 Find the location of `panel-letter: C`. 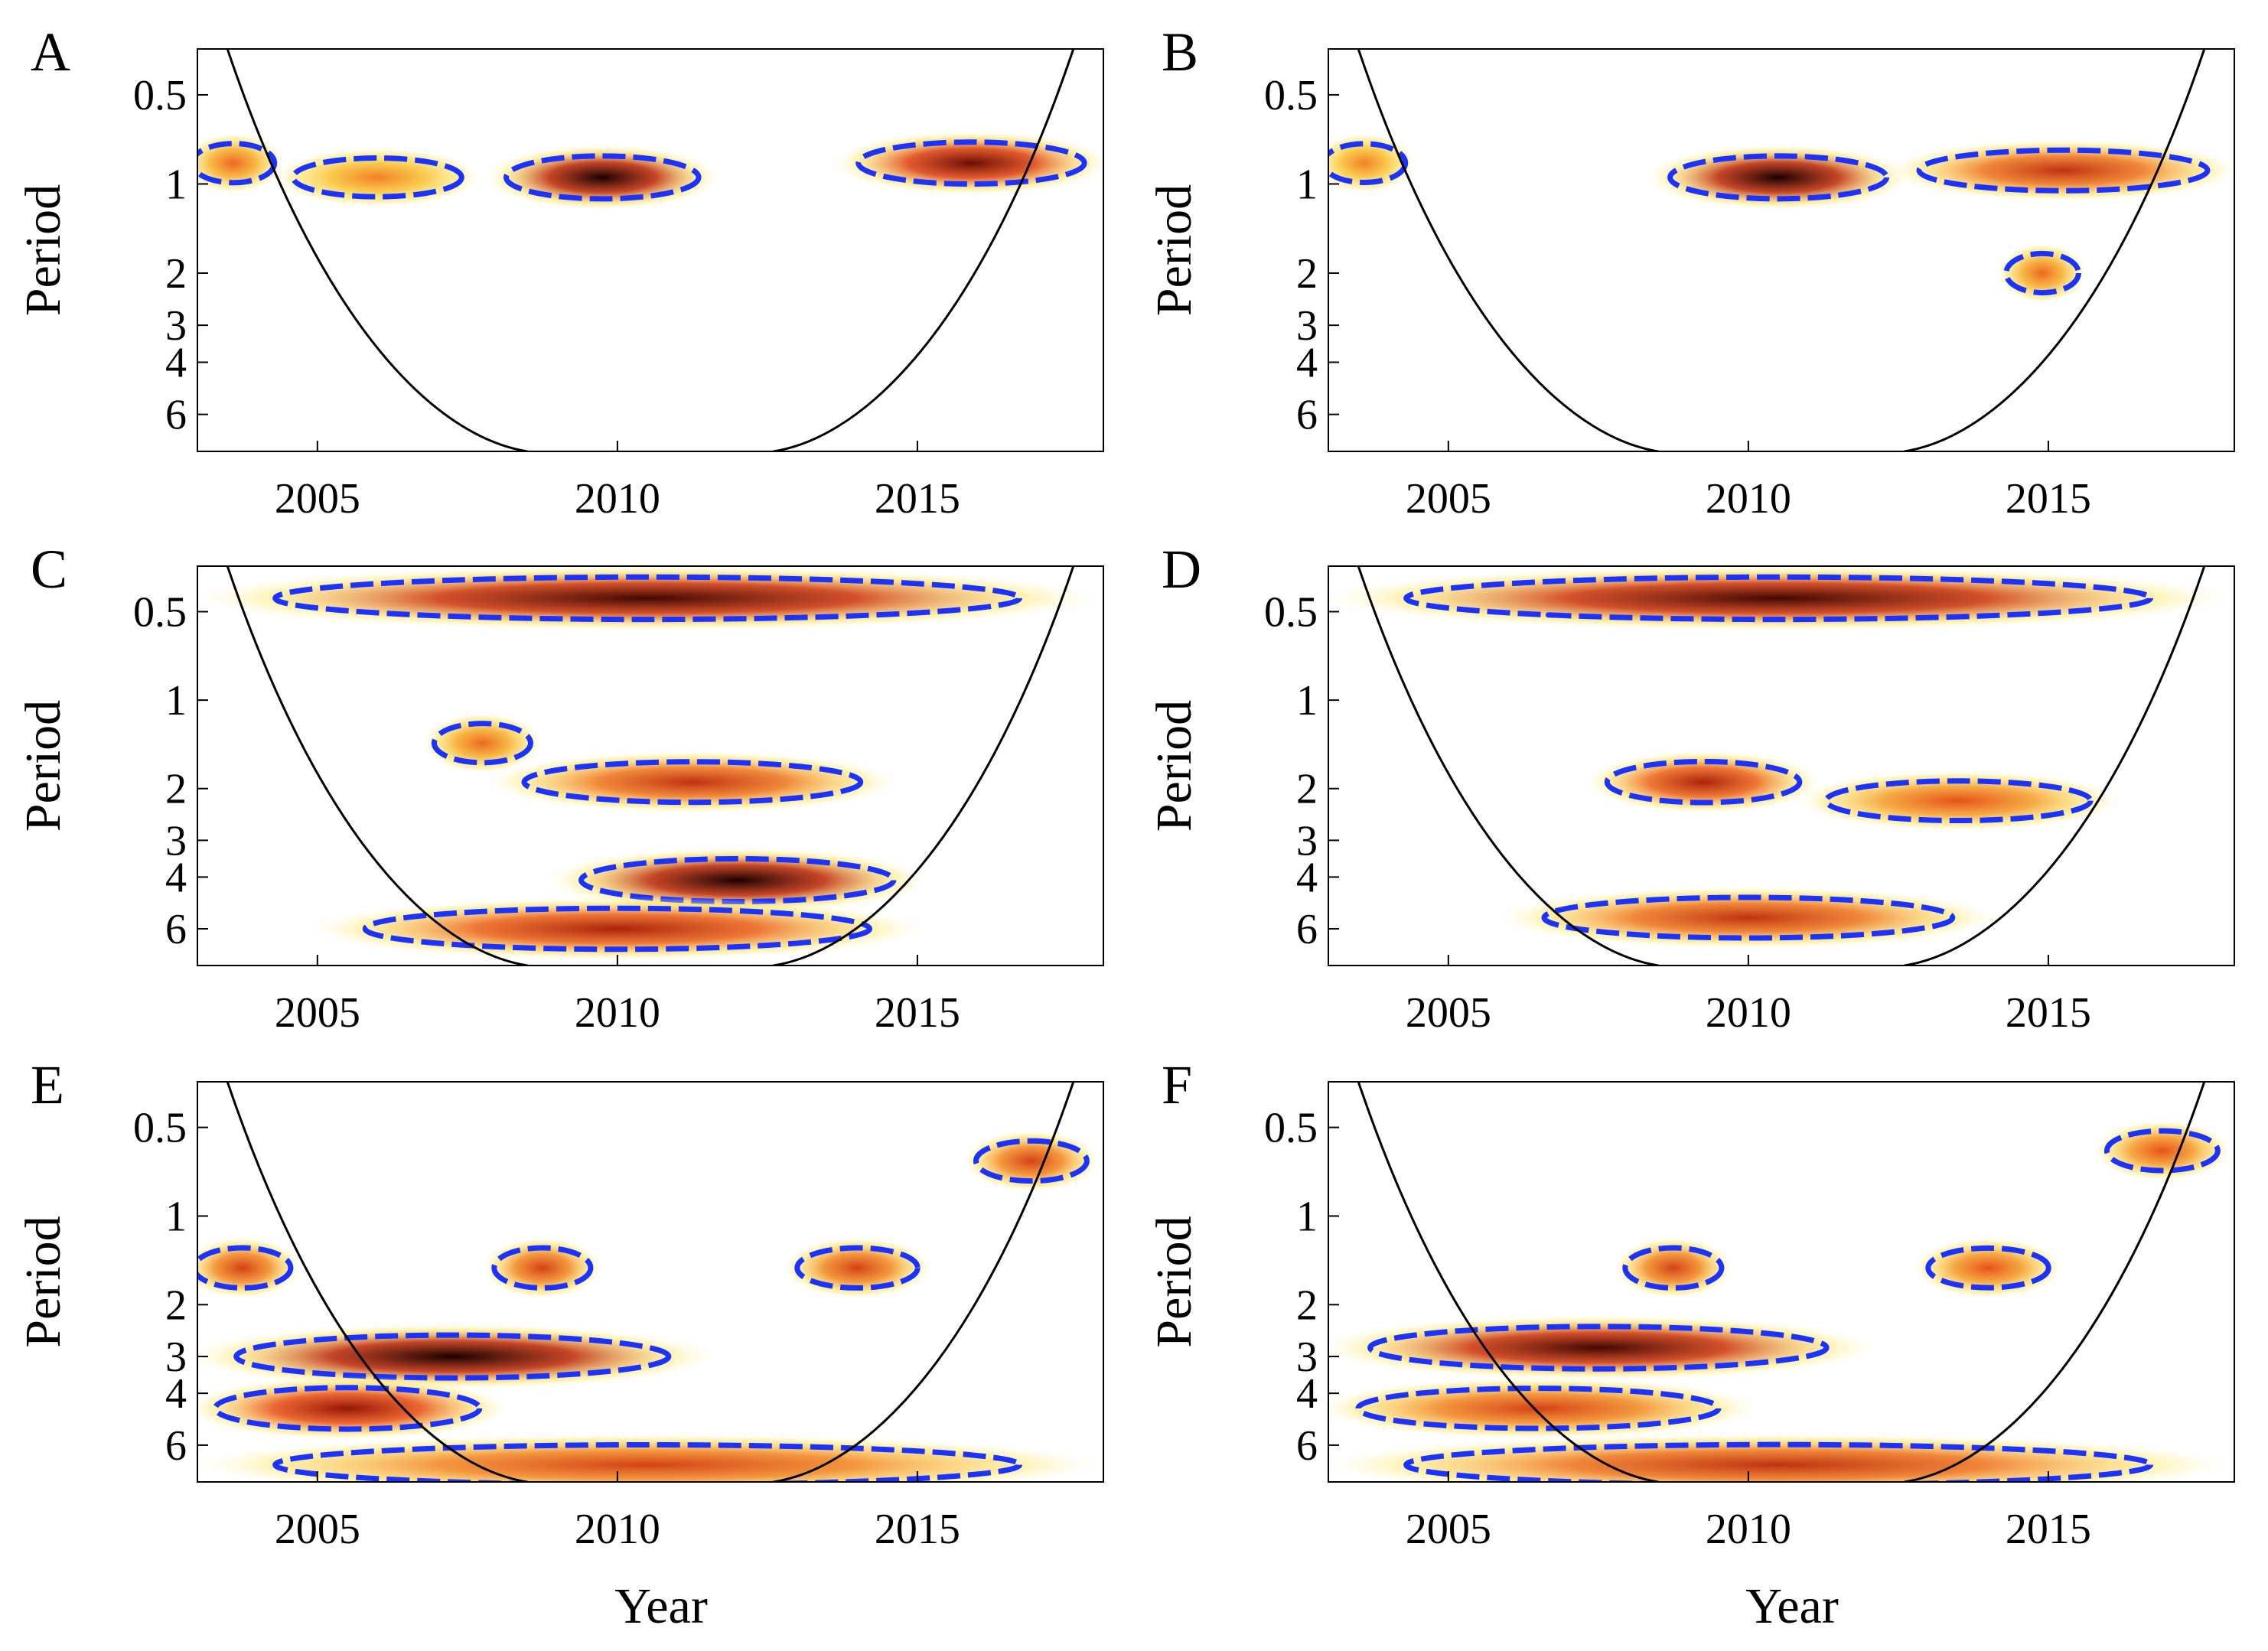

panel-letter: C is located at coordinates (49, 569).